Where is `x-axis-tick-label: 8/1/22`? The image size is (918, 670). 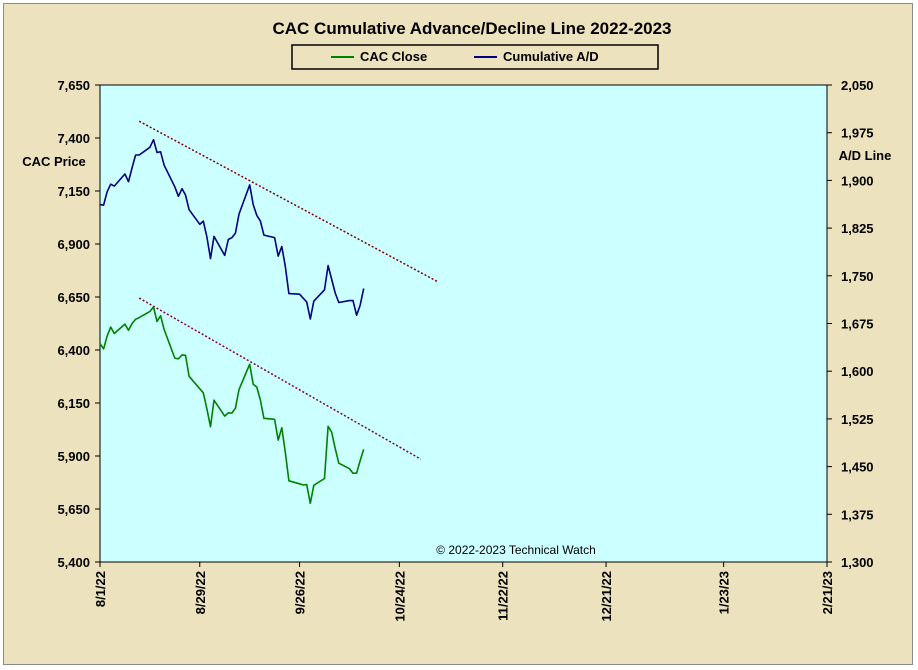
x-axis-tick-label: 8/1/22 is located at coordinates (100, 589).